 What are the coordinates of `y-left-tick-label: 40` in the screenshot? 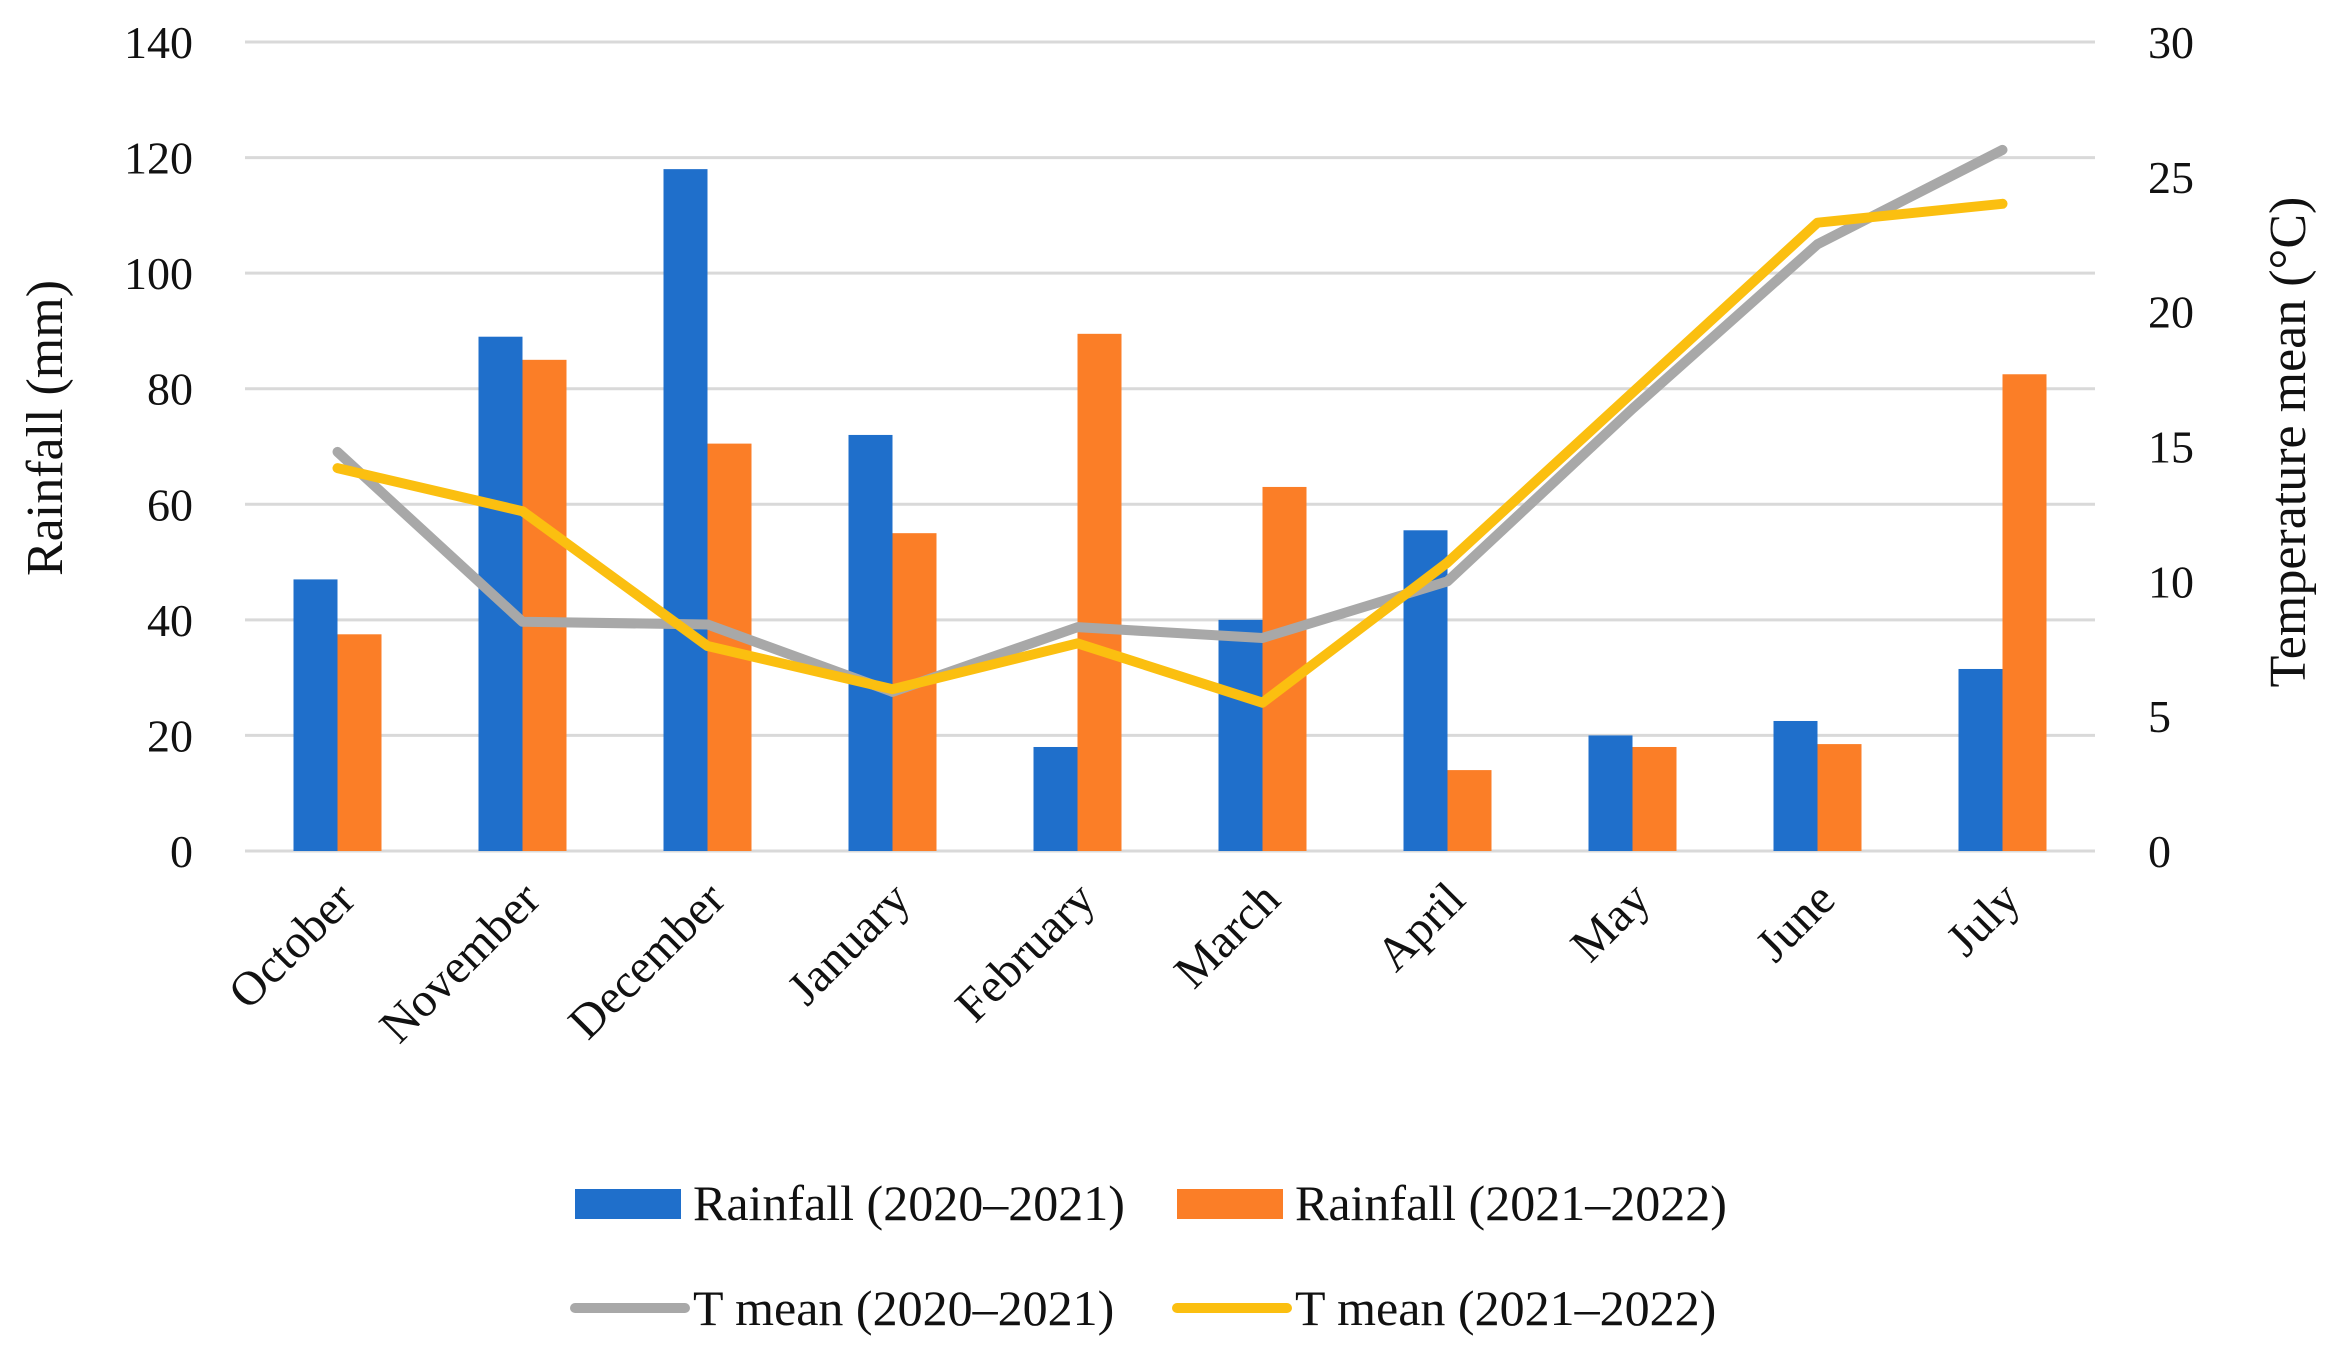 It's located at (170, 620).